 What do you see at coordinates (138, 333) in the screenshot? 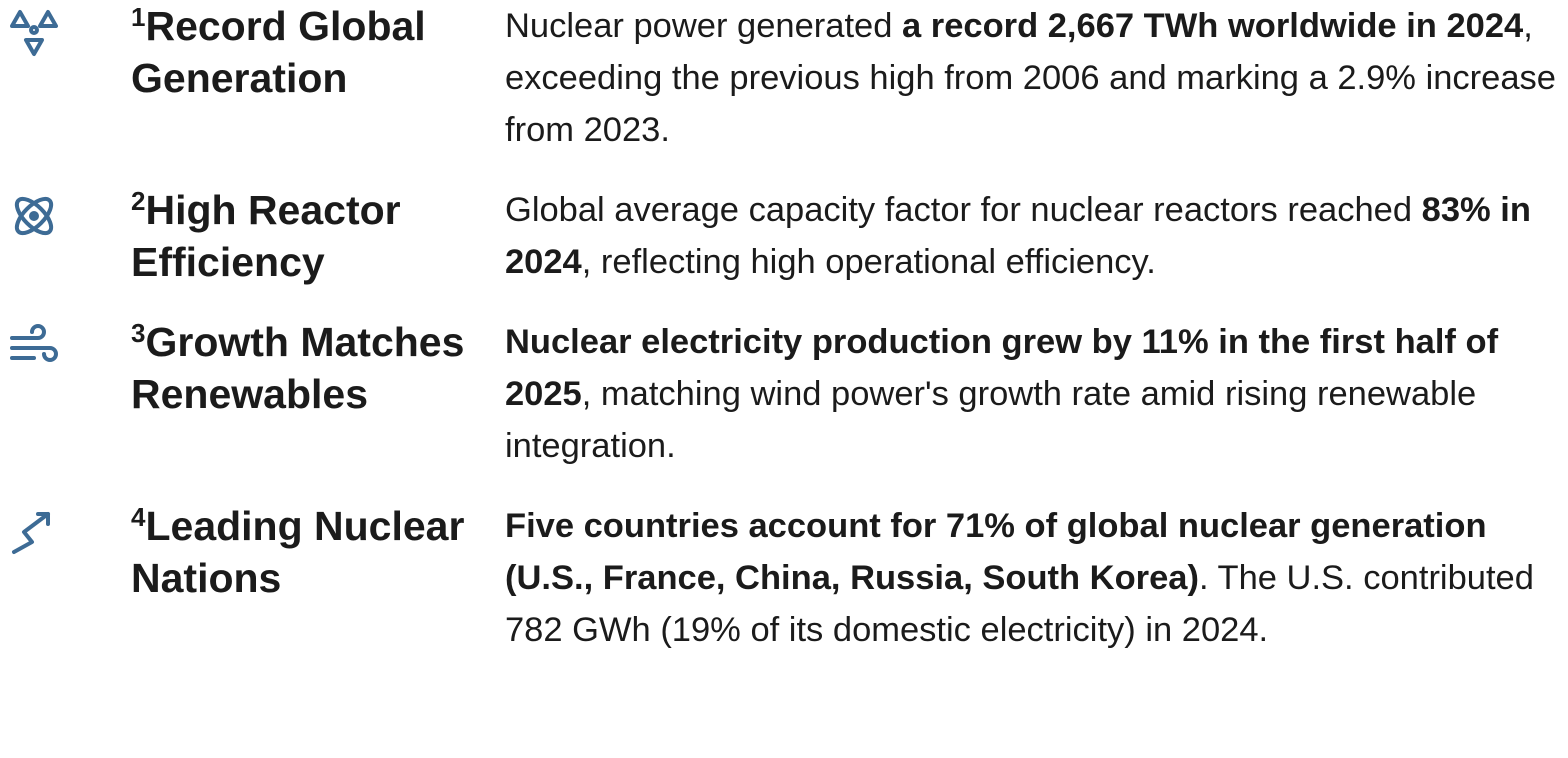
I see `item-number: 3` at bounding box center [138, 333].